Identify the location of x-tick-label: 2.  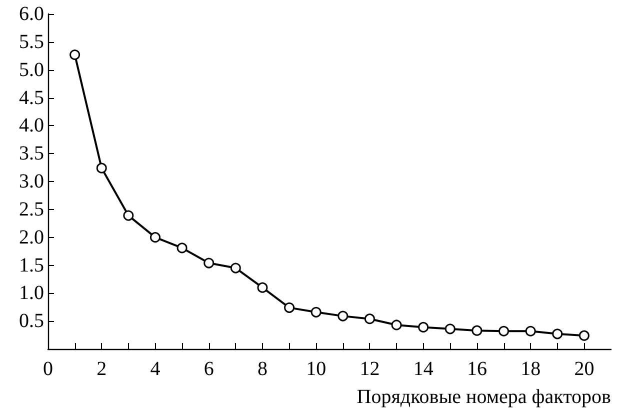
(101, 369).